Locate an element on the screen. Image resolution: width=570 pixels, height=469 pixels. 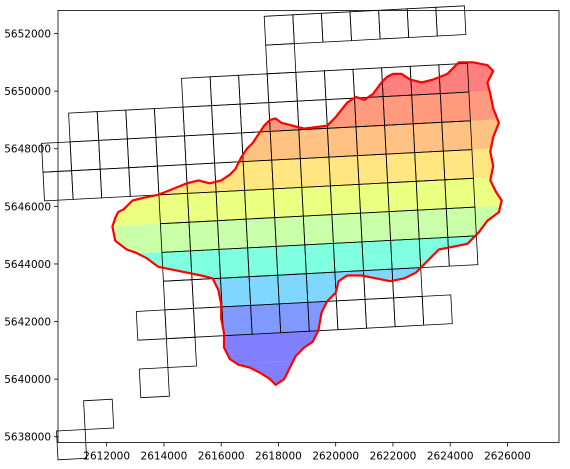
x-tick-label: 2616000 is located at coordinates (221, 457).